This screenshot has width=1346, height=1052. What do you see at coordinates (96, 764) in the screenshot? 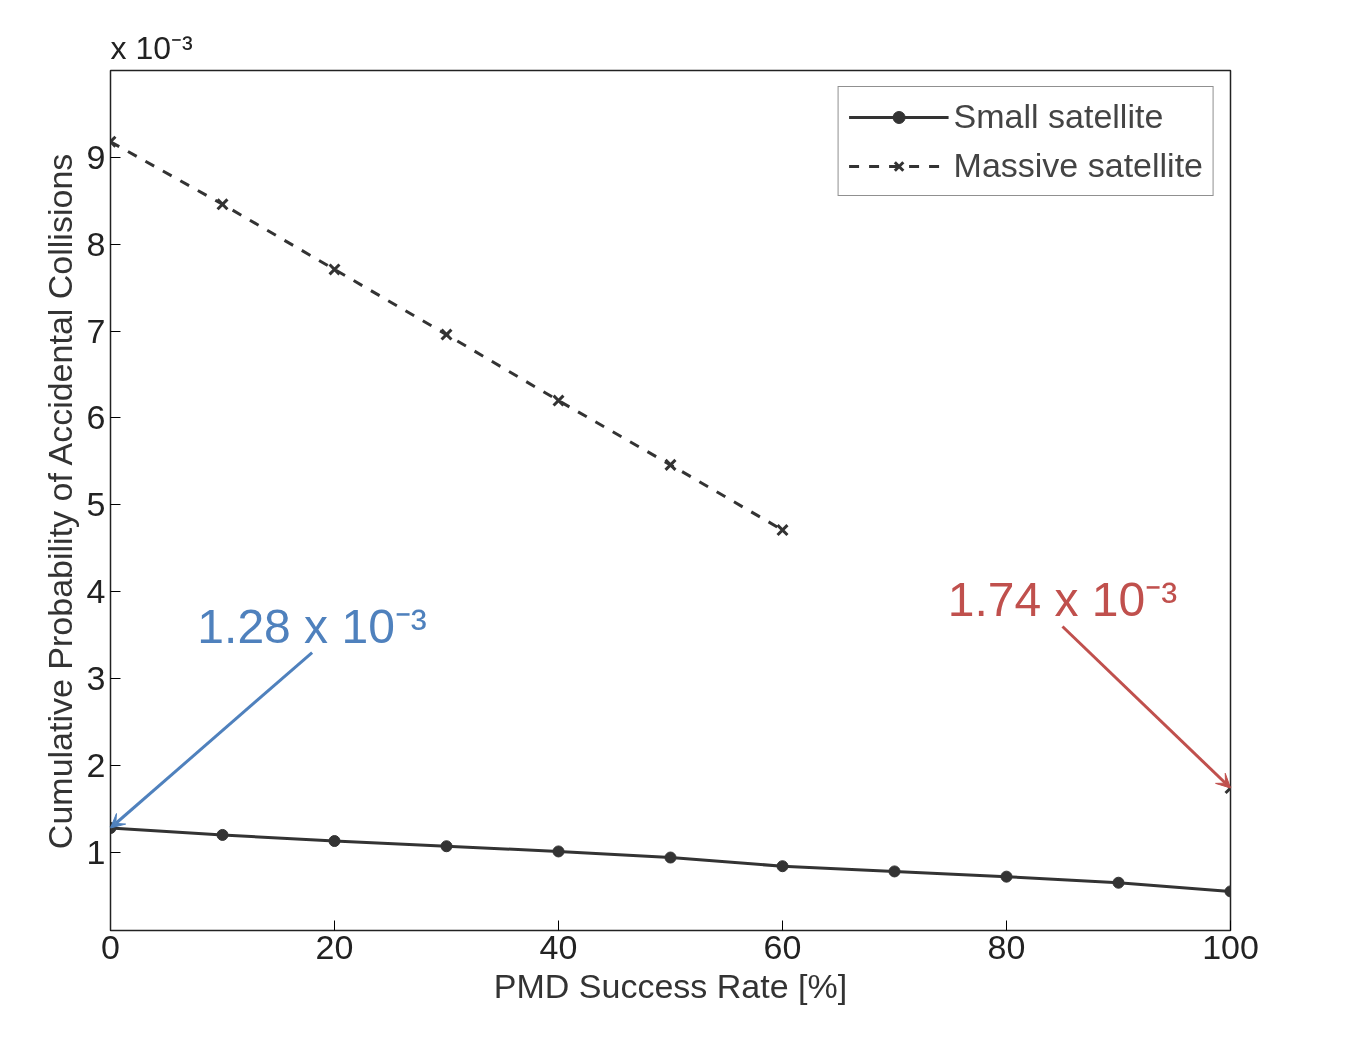
I see `y-tick-label: 2` at bounding box center [96, 764].